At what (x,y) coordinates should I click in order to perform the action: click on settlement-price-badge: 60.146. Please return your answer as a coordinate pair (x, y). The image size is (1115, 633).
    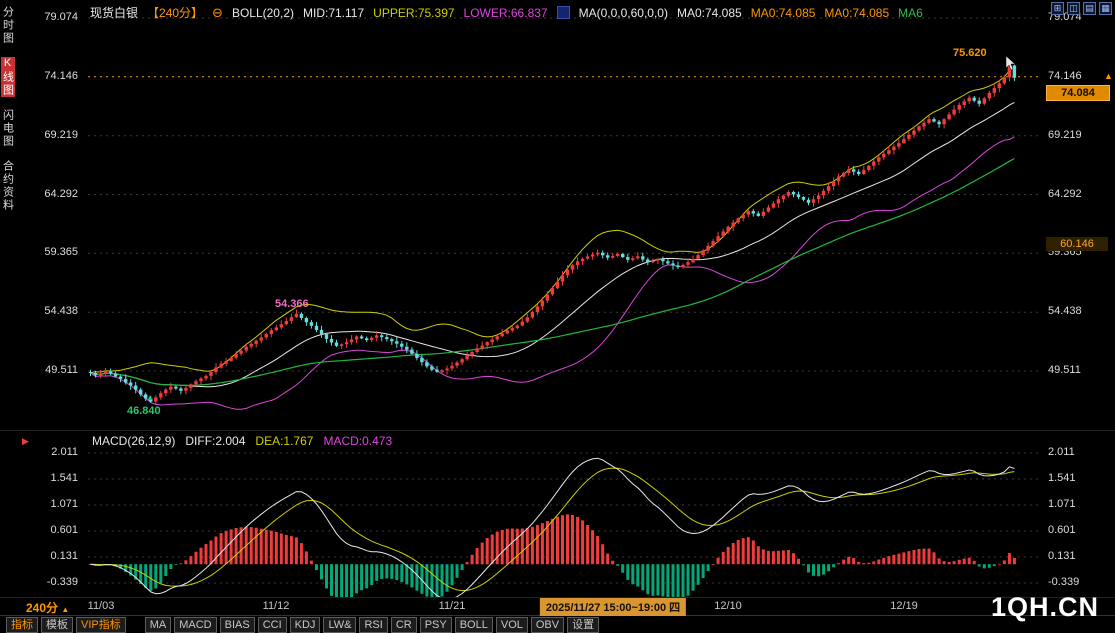
    Looking at the image, I should click on (1077, 244).